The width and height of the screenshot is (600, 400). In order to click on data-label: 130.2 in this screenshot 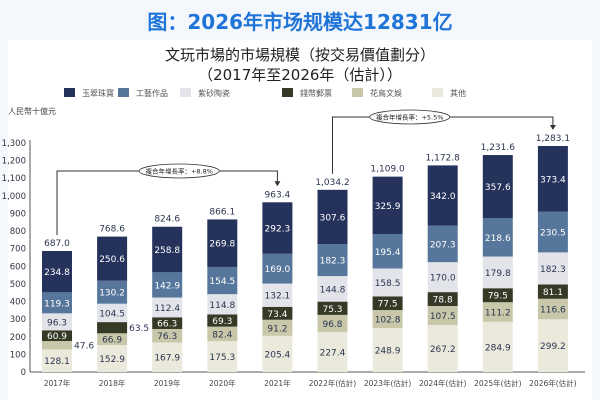, I will do `click(112, 294)`.